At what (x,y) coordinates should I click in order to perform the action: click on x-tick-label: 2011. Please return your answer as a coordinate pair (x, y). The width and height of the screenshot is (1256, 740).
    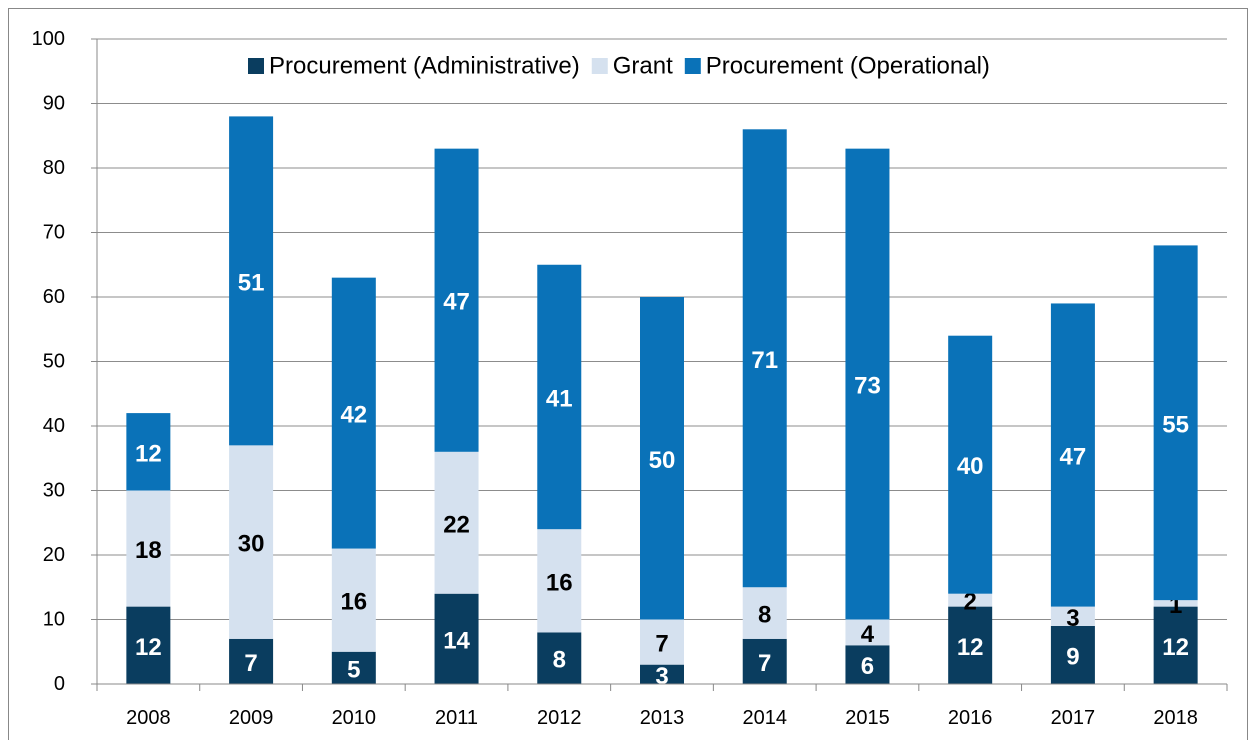
    Looking at the image, I should click on (456, 718).